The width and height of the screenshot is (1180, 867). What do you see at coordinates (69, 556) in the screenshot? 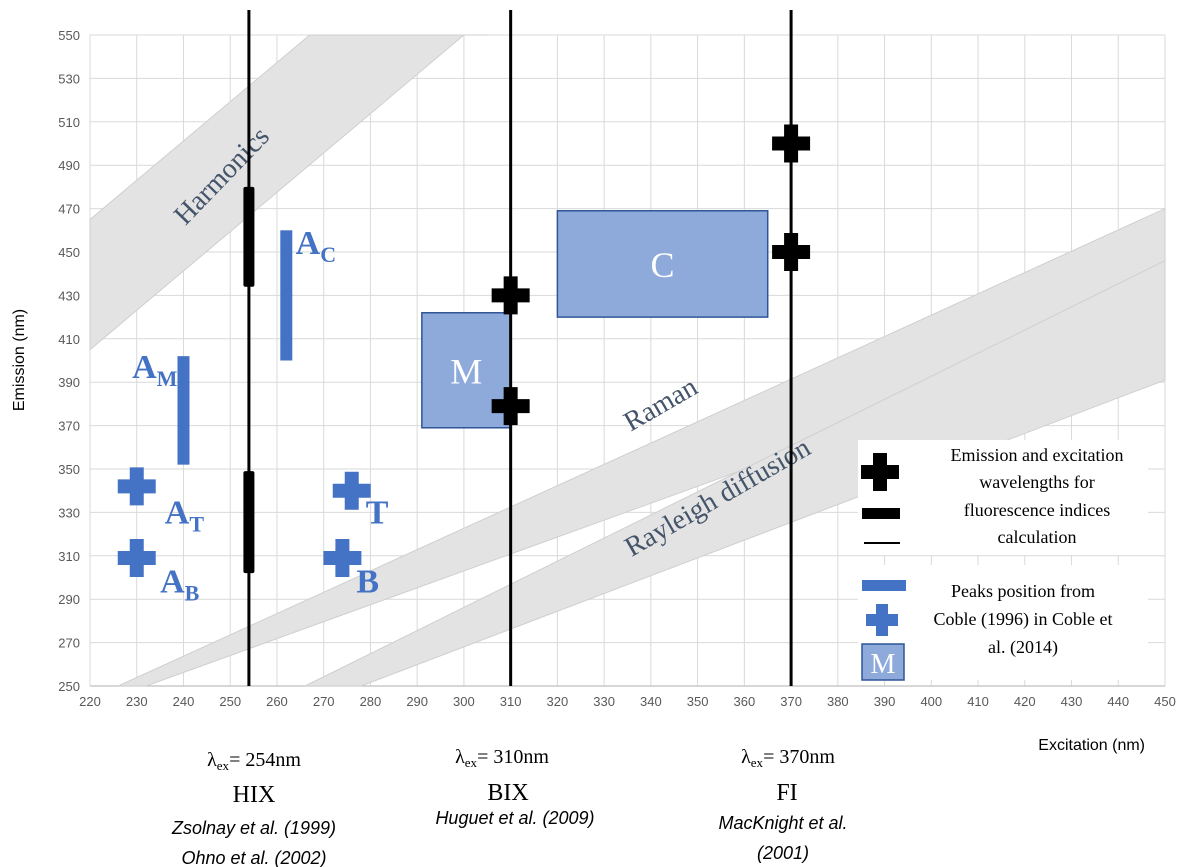
I see `y-tick-label-310: 310` at bounding box center [69, 556].